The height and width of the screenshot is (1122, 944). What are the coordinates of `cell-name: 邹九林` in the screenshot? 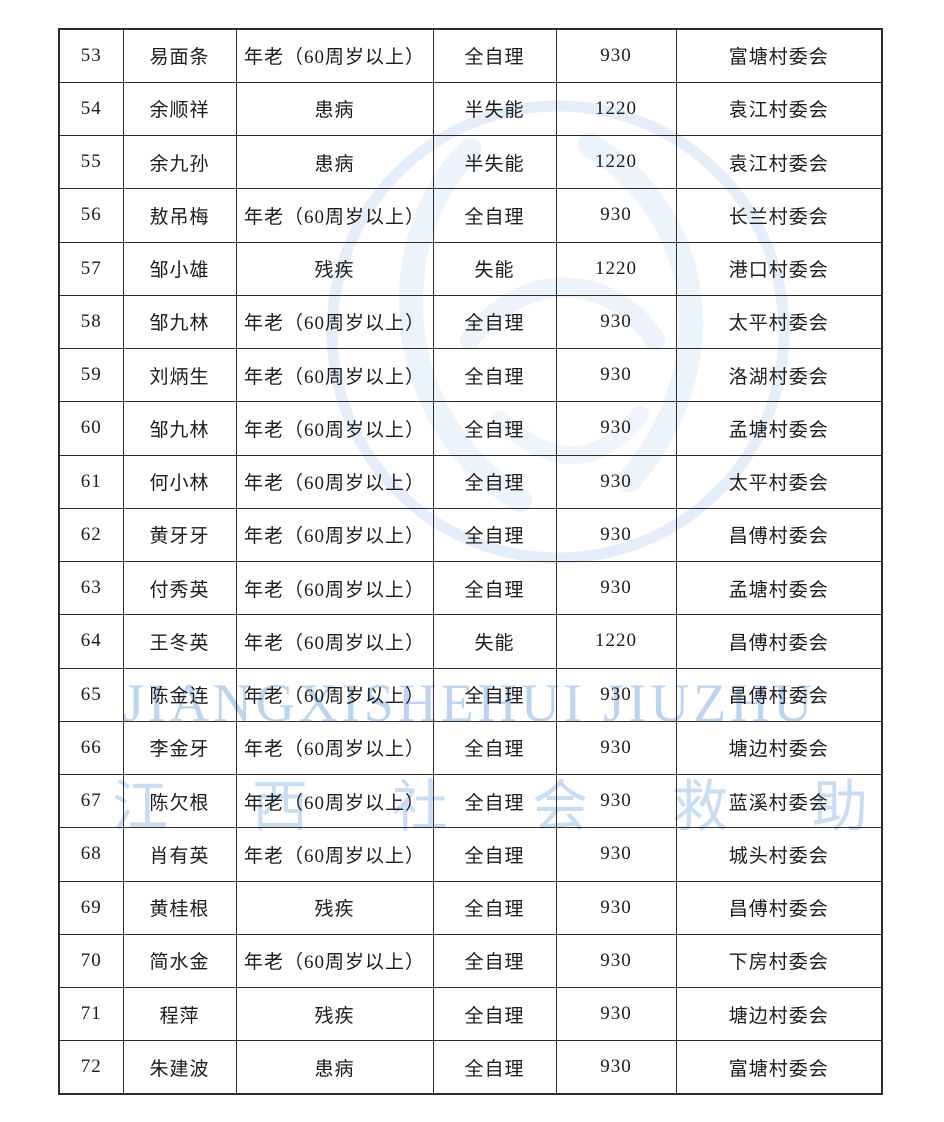 It's located at (179, 322).